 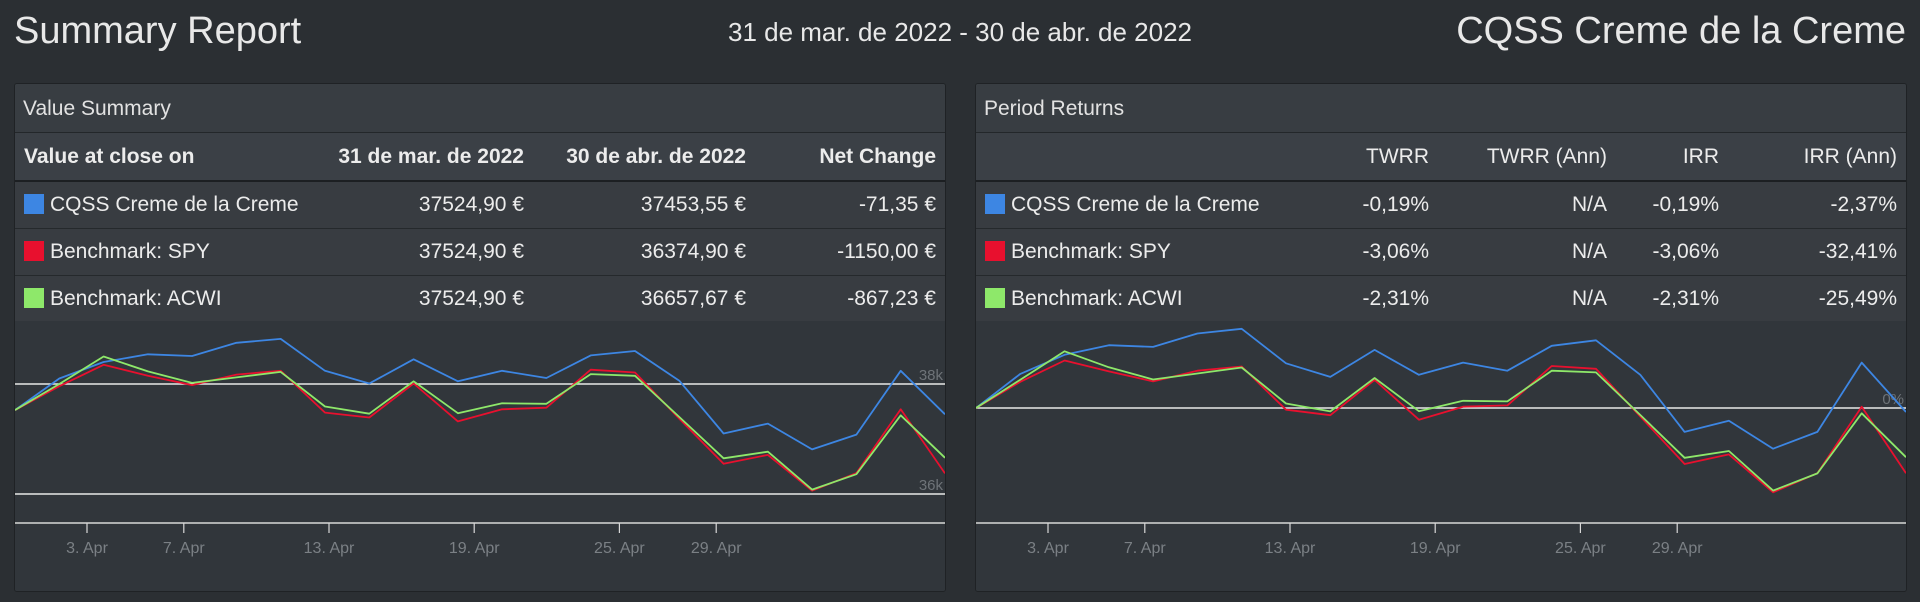 What do you see at coordinates (1850, 156) in the screenshot?
I see `column-header: IRR (Ann)` at bounding box center [1850, 156].